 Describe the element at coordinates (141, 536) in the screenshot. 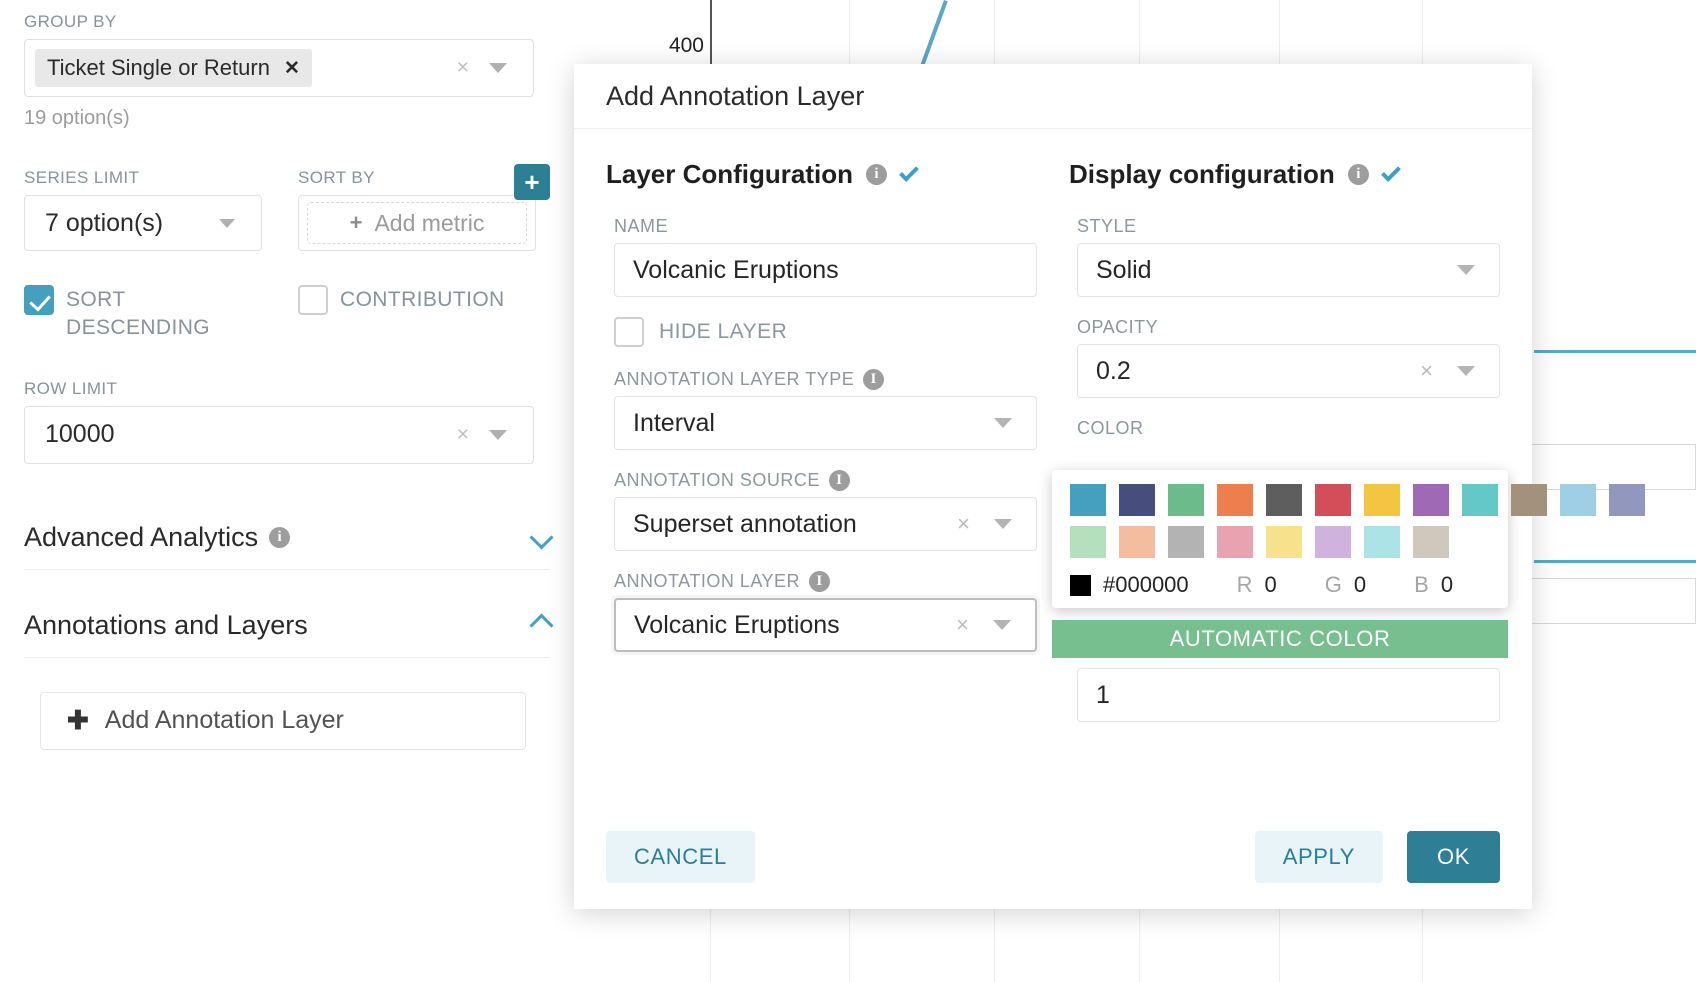

I see `section-title-advanced-analytics: Advanced Analytics` at that location.